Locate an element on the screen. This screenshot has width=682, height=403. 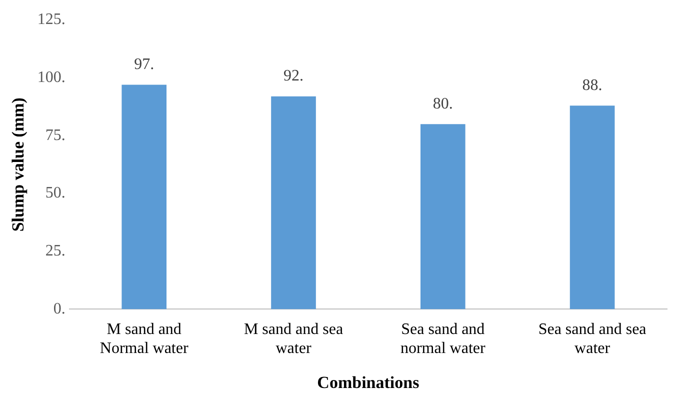
data-label: 97. is located at coordinates (144, 64).